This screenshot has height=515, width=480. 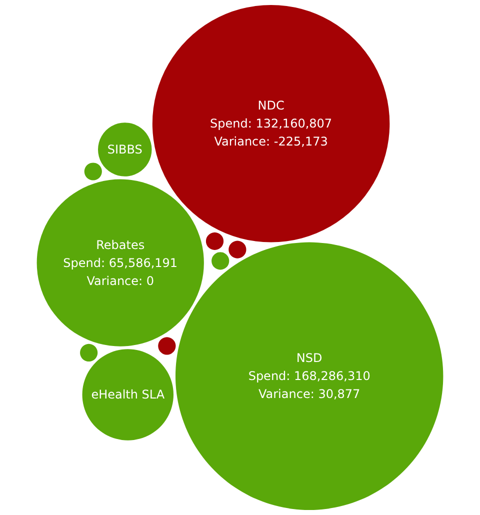 What do you see at coordinates (309, 358) in the screenshot?
I see `category-label: NSD` at bounding box center [309, 358].